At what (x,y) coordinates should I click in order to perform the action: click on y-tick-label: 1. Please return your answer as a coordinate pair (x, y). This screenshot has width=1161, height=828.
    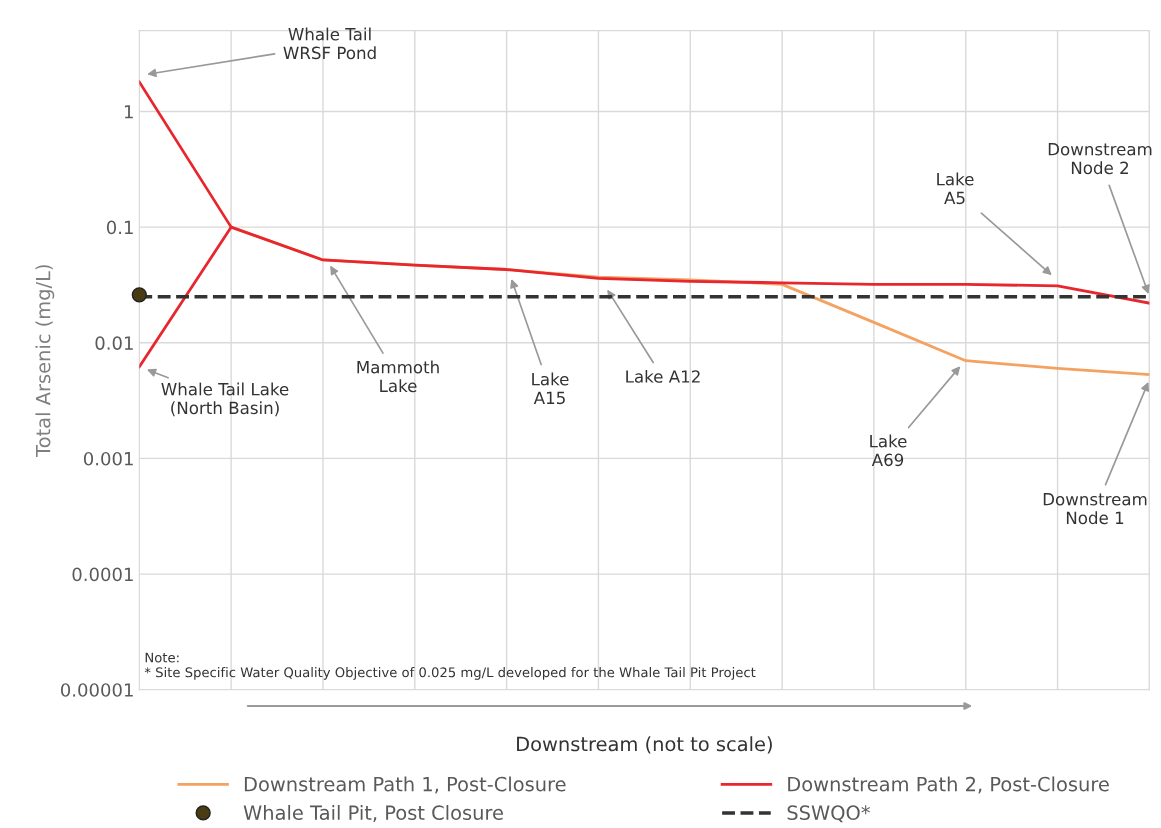
    Looking at the image, I should click on (128, 112).